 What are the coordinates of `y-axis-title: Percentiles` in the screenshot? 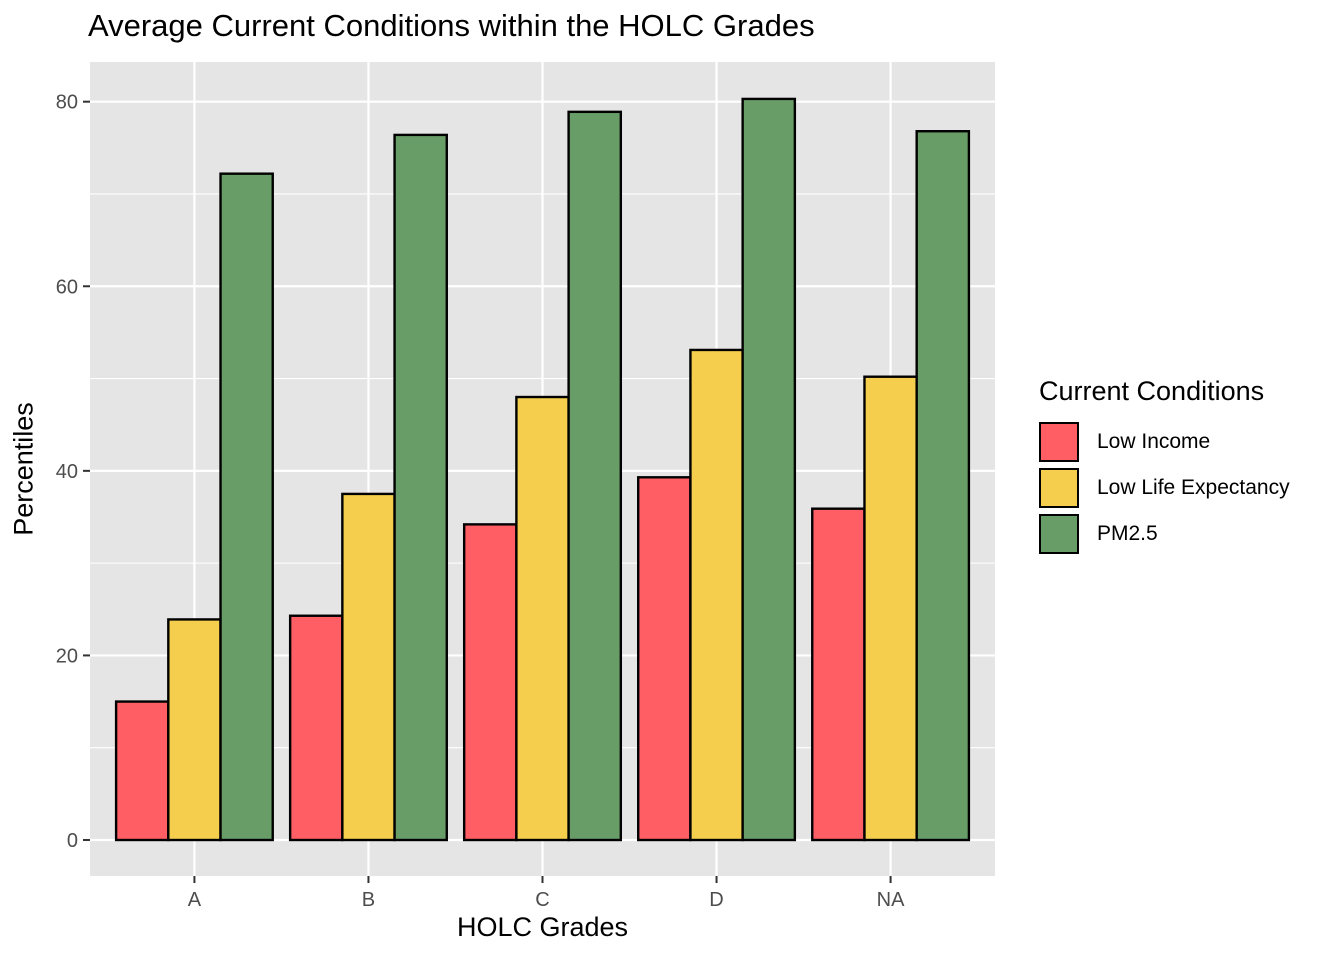 It's located at (23, 469).